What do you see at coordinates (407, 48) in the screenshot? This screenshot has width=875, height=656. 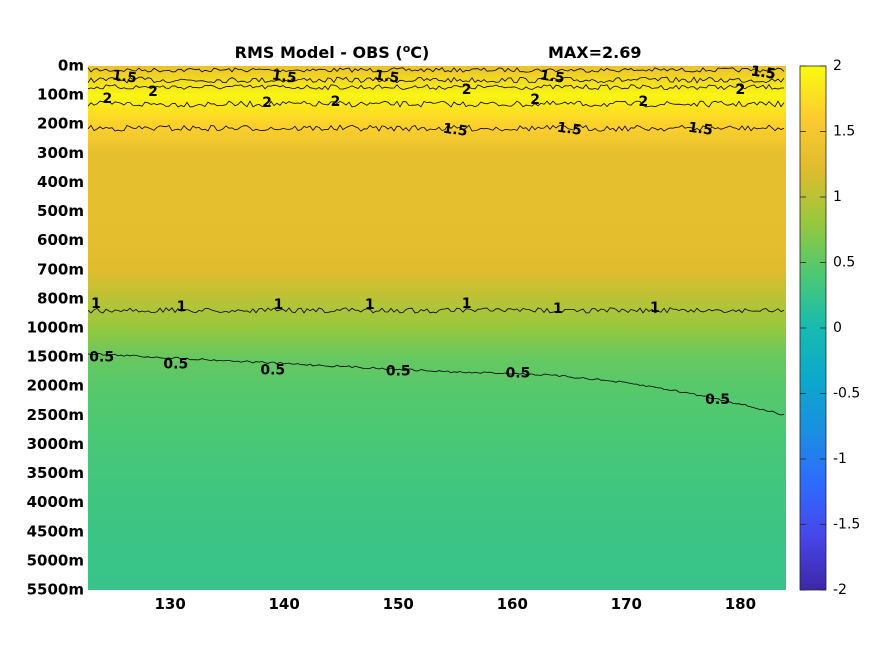 I see `title-superscript: o` at bounding box center [407, 48].